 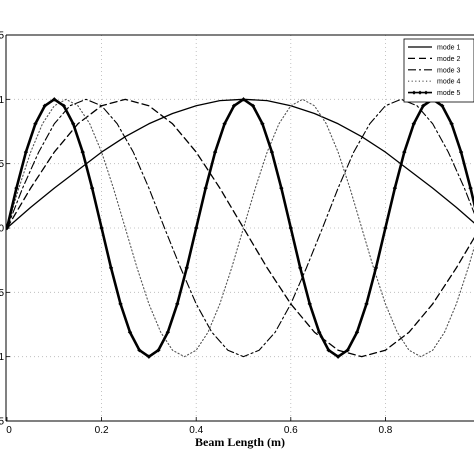 What do you see at coordinates (448, 70) in the screenshot?
I see `legend-label: mode 3` at bounding box center [448, 70].